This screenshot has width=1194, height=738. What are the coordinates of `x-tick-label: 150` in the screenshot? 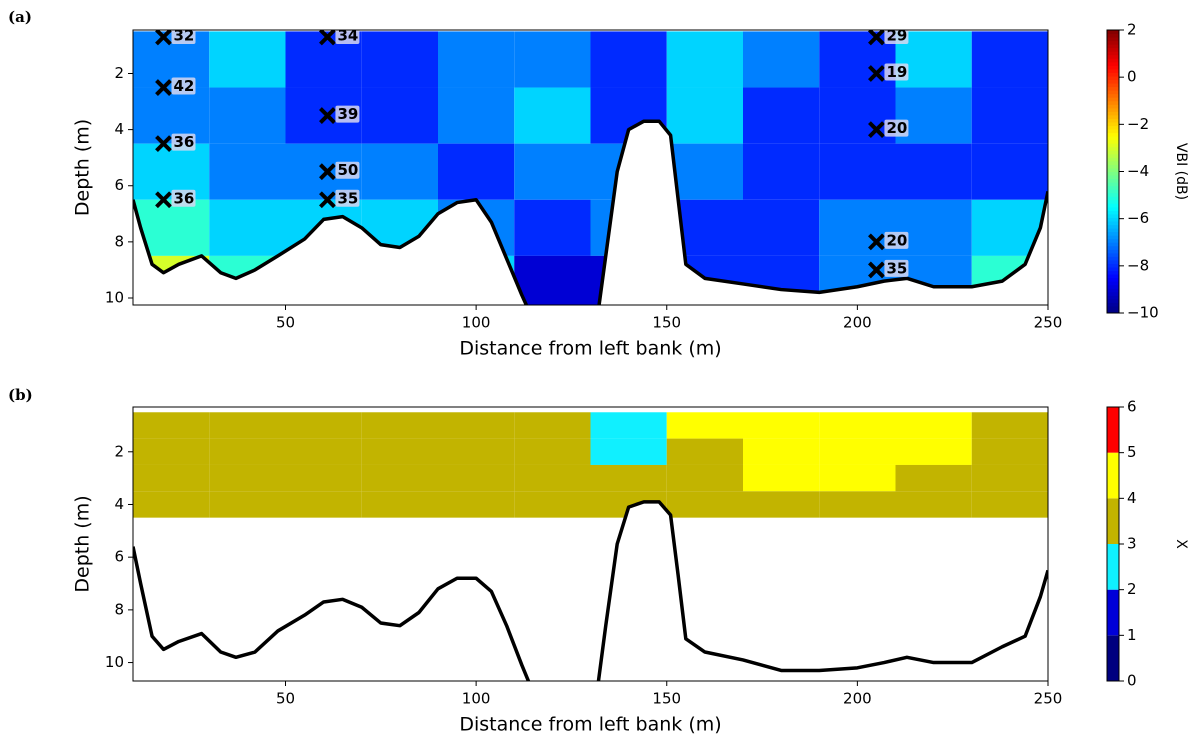 It's located at (666, 323).